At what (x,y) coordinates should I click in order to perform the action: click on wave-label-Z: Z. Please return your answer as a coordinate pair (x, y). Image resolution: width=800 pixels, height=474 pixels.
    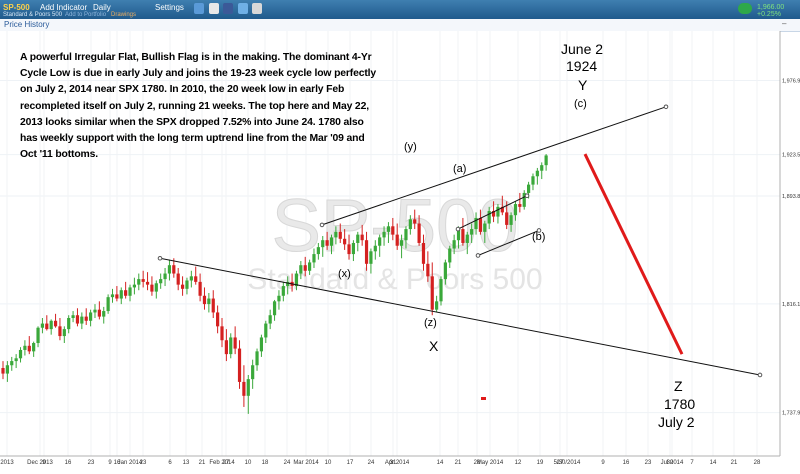
    Looking at the image, I should click on (678, 386).